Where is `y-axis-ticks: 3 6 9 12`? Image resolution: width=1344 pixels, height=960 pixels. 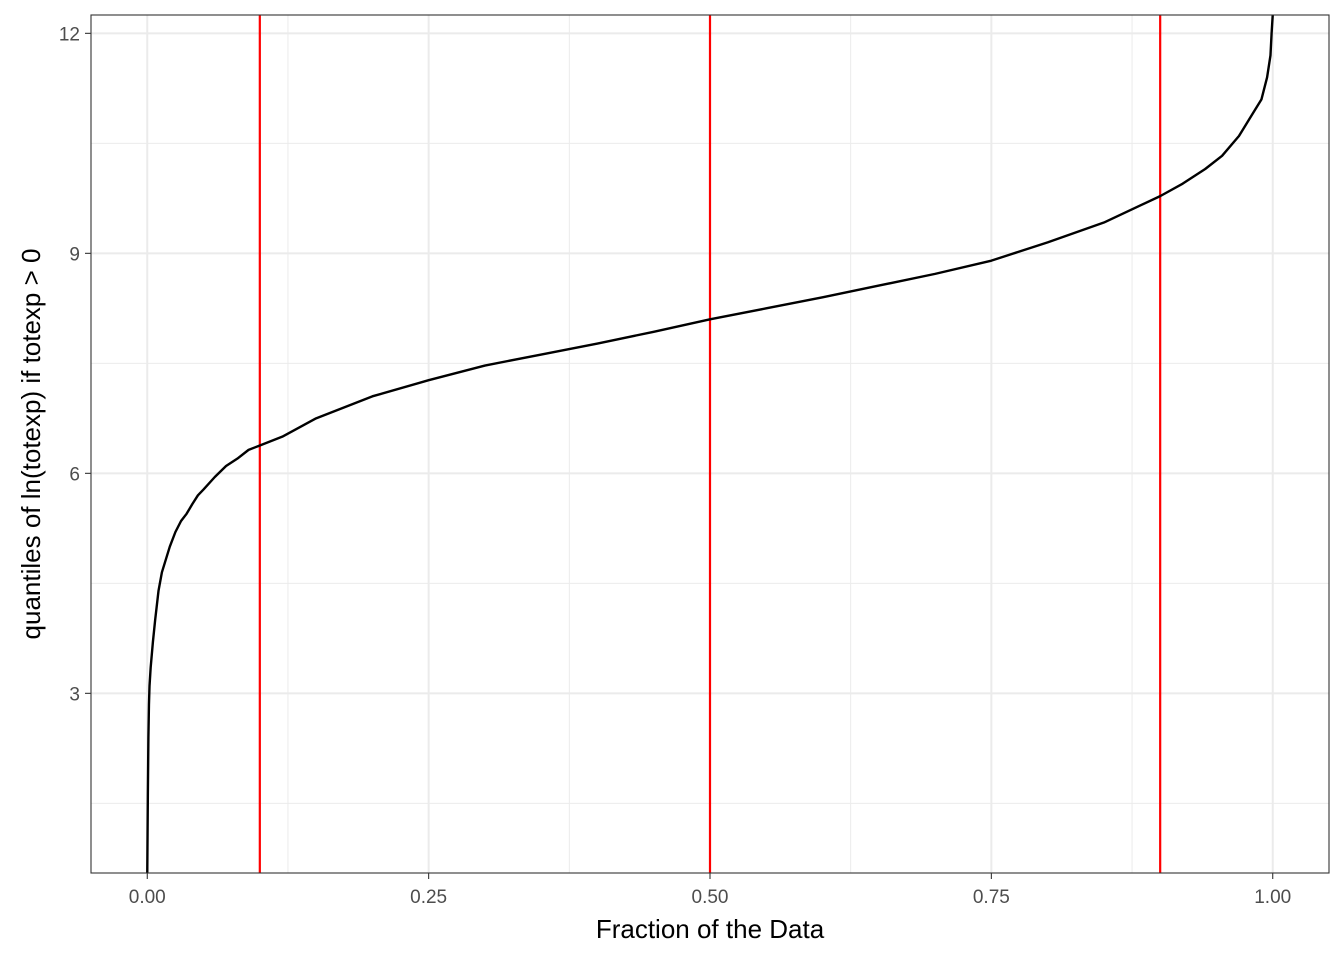 y-axis-ticks: 3 6 9 12 is located at coordinates (75, 364).